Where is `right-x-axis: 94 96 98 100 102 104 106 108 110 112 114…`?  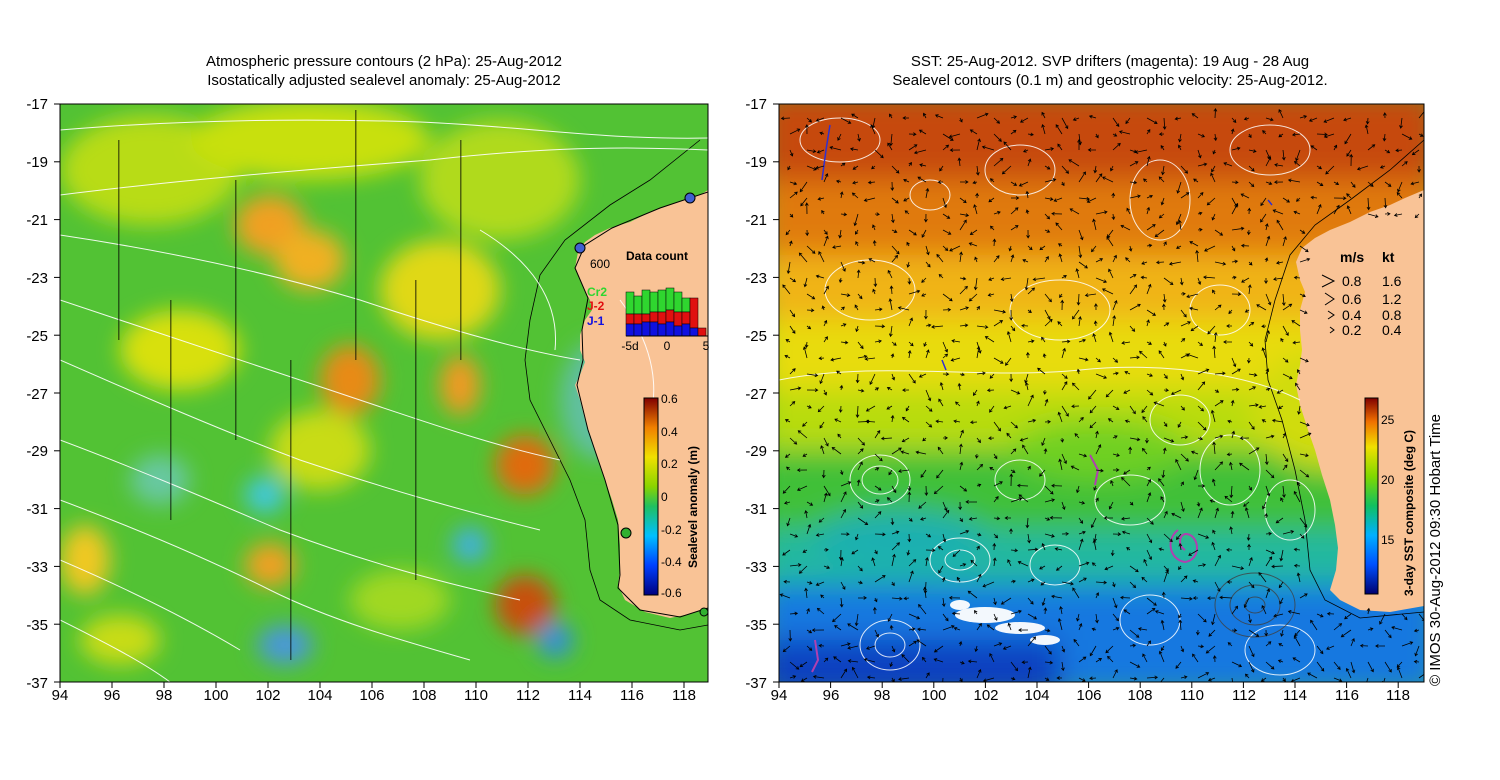 right-x-axis: 94 96 98 100 102 104 106 108 110 112 114… is located at coordinates (1090, 695).